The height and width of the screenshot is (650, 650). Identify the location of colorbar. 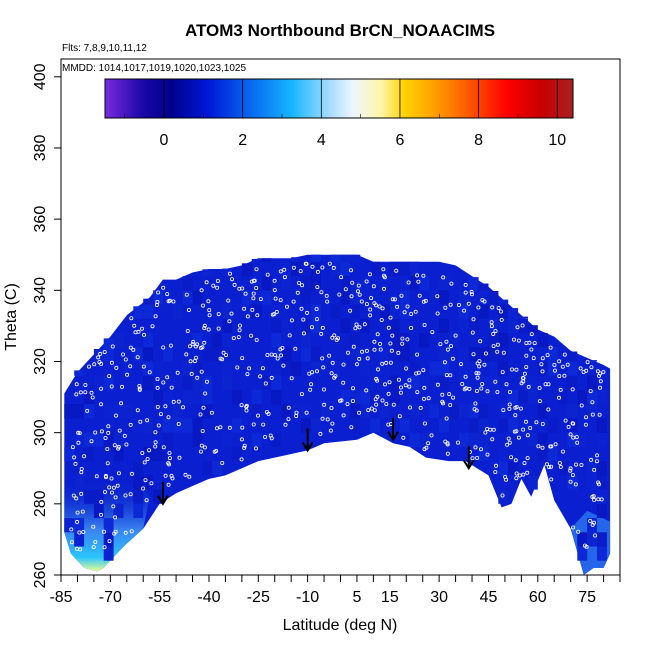
(339, 98).